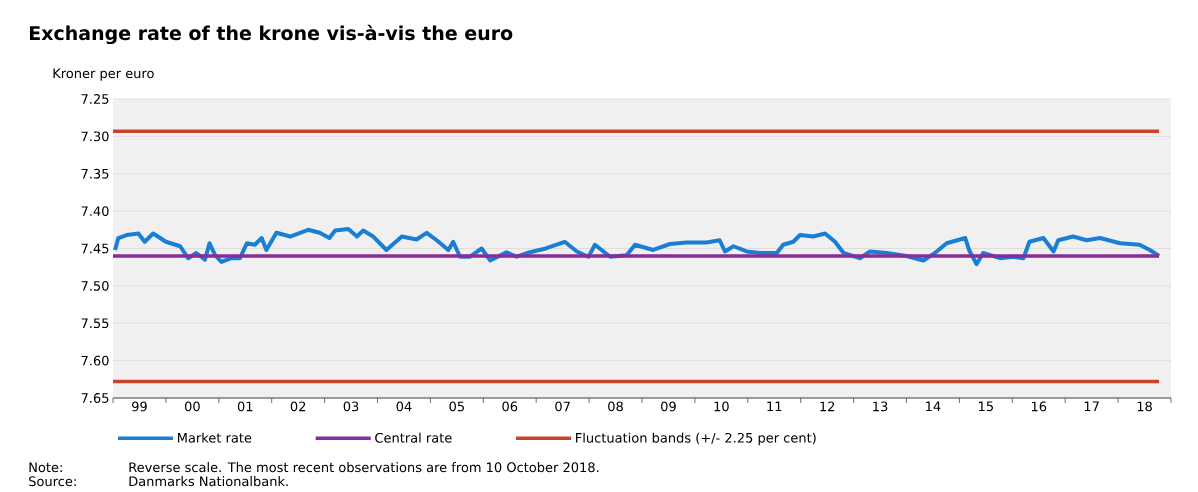  Describe the element at coordinates (456, 406) in the screenshot. I see `x-tick-label: 05` at that location.